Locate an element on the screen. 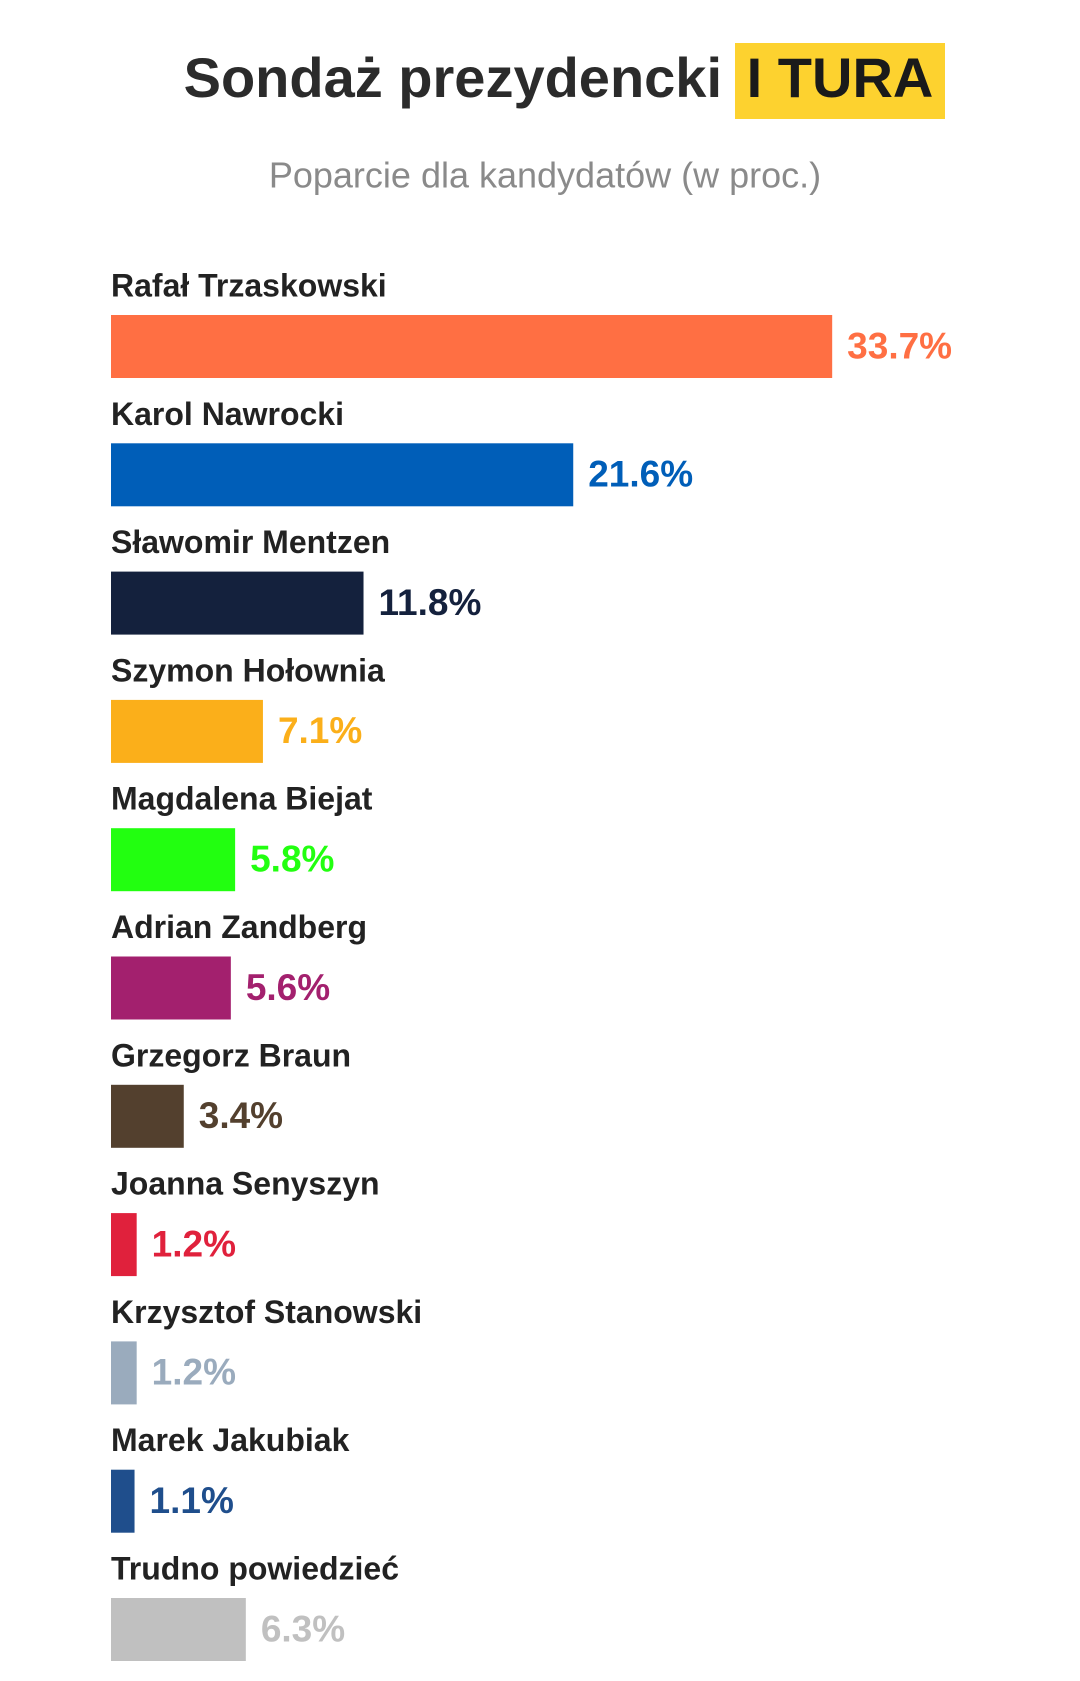 The height and width of the screenshot is (1681, 1080). category-label: Szymon Hołownia is located at coordinates (248, 670).